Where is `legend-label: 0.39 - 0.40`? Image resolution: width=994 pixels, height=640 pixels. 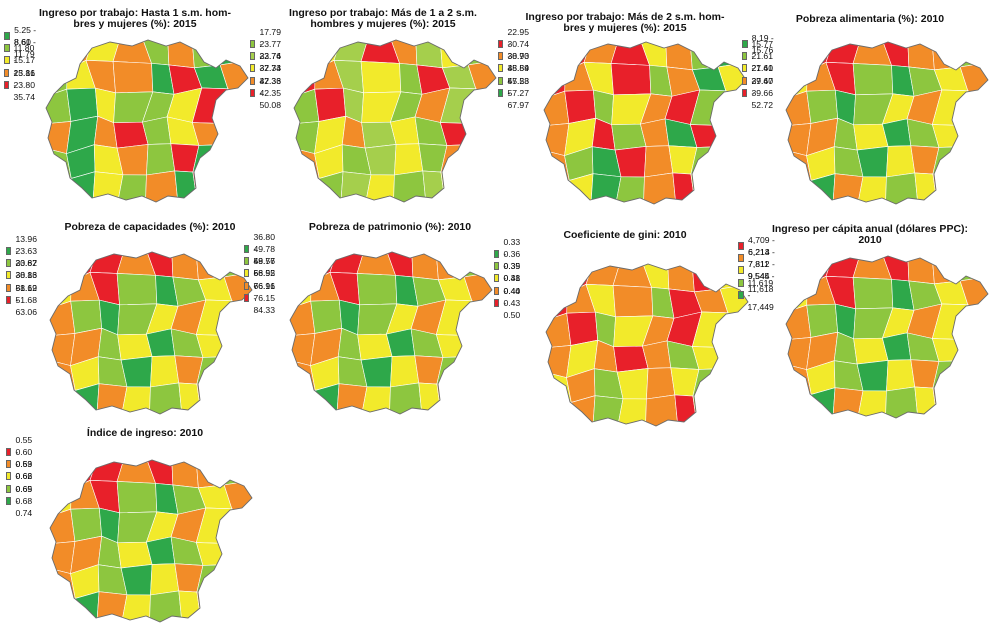
legend-label: 0.39 - 0.40 is located at coordinates (512, 278).